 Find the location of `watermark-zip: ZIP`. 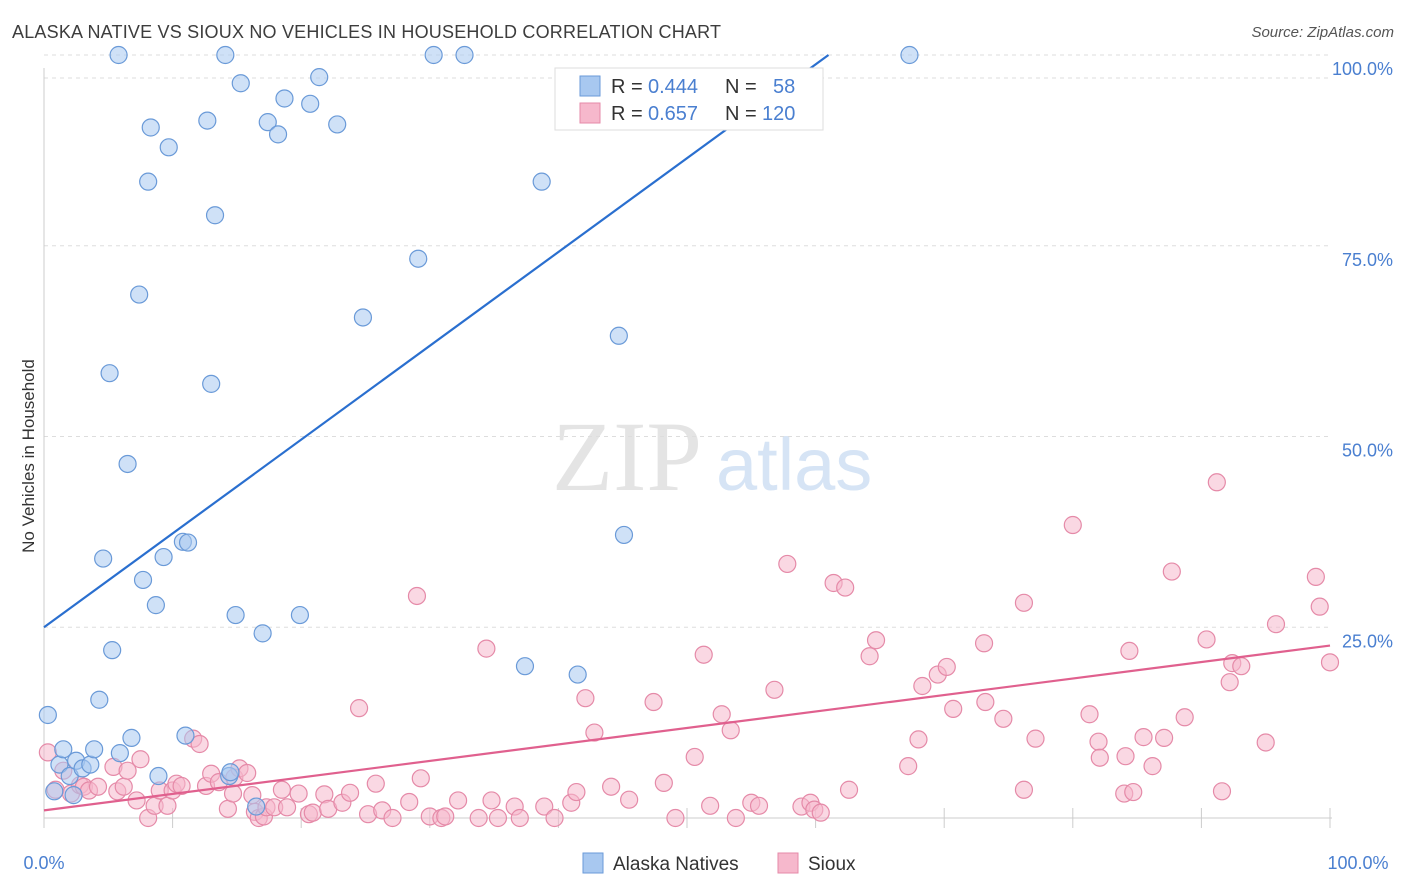

watermark-zip: ZIP is located at coordinates (627, 456).